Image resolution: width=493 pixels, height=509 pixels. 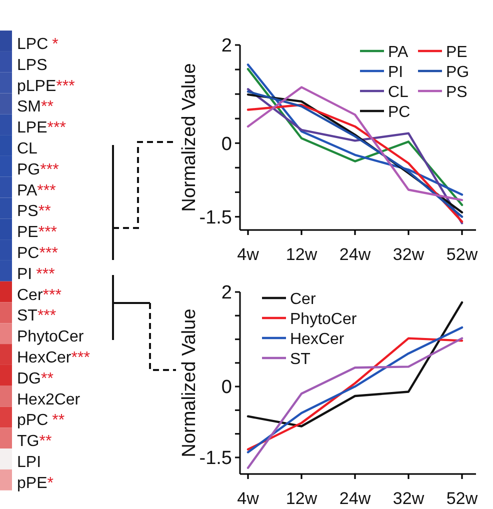 I want to click on legend-label: PhytoCer, so click(x=324, y=319).